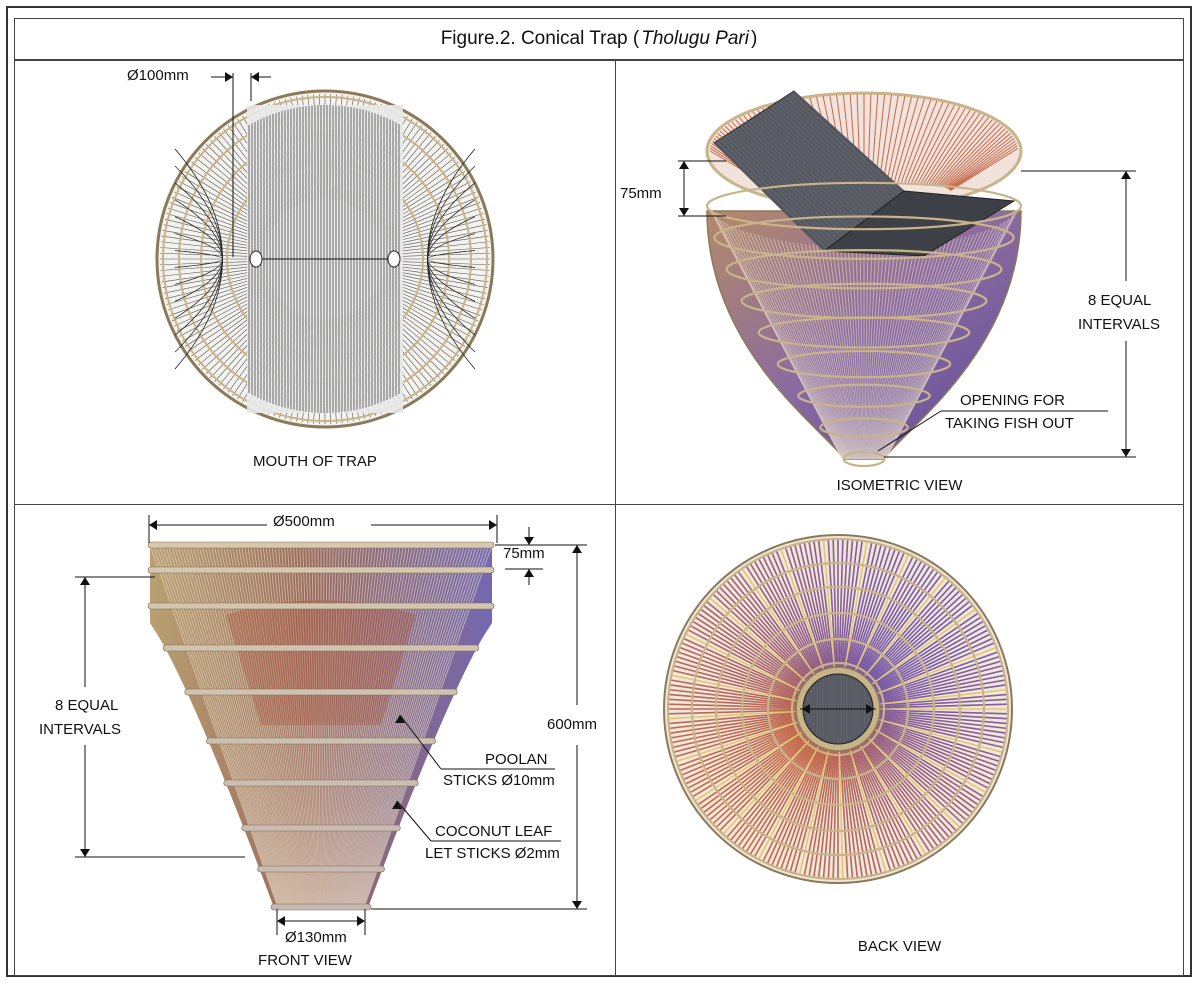 The width and height of the screenshot is (1198, 983). Describe the element at coordinates (198, 259) in the screenshot. I see `funnel-curve-left` at that location.